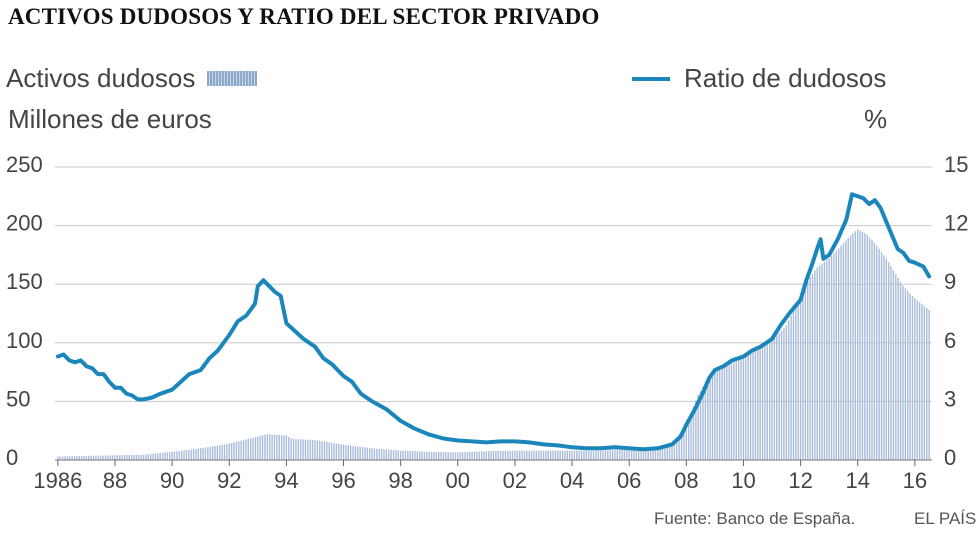  What do you see at coordinates (172, 480) in the screenshot?
I see `x-tick-label: 90` at bounding box center [172, 480].